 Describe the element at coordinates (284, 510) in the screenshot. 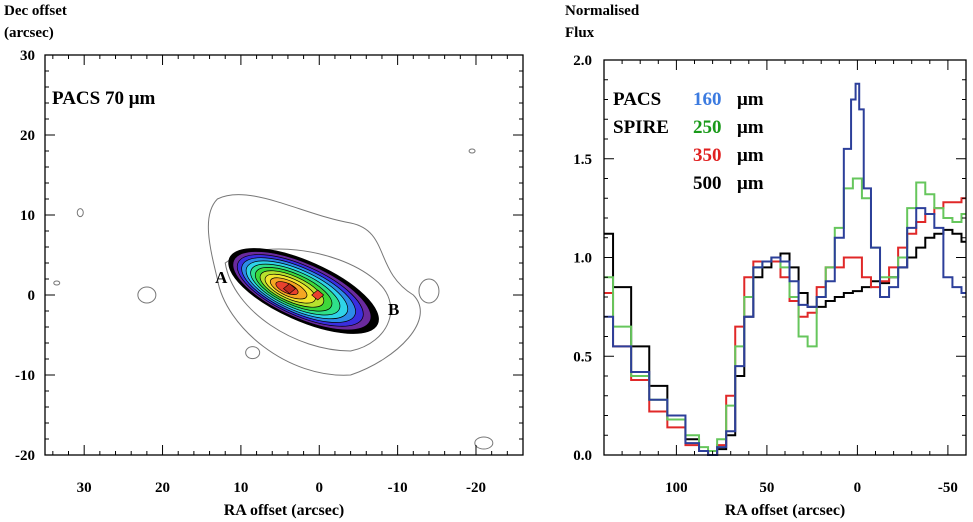

I see `left-xlabel: RA offset (arcsec)` at that location.